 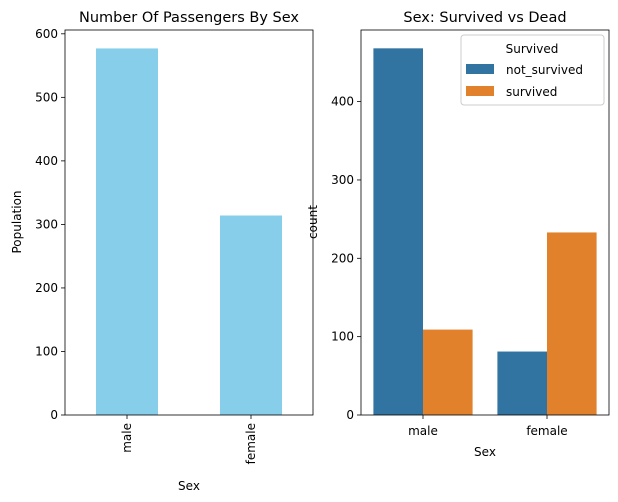 What do you see at coordinates (484, 18) in the screenshot?
I see `chart-title: Sex: Survived vs Dead` at bounding box center [484, 18].